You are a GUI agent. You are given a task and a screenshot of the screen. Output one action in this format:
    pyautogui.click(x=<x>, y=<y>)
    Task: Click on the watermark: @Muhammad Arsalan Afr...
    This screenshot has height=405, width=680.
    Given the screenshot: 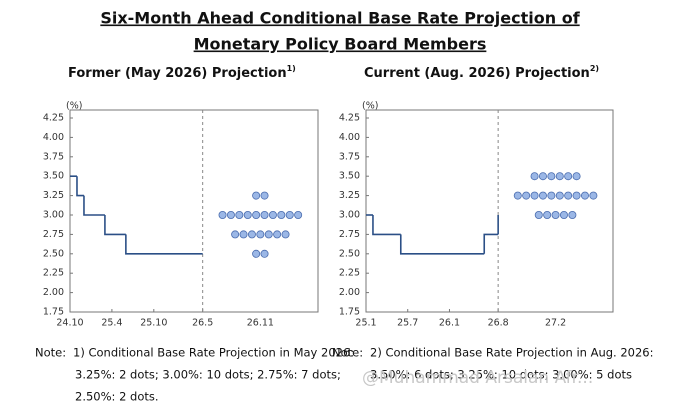 What is the action you would take?
    pyautogui.click(x=477, y=378)
    